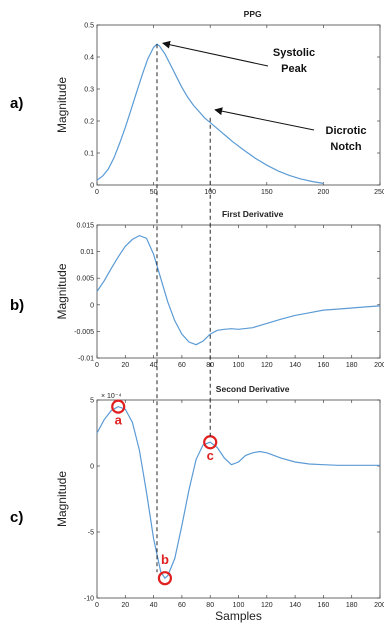 This screenshot has height=627, width=384. Describe the element at coordinates (16, 103) in the screenshot. I see `panel-label: a)` at that location.